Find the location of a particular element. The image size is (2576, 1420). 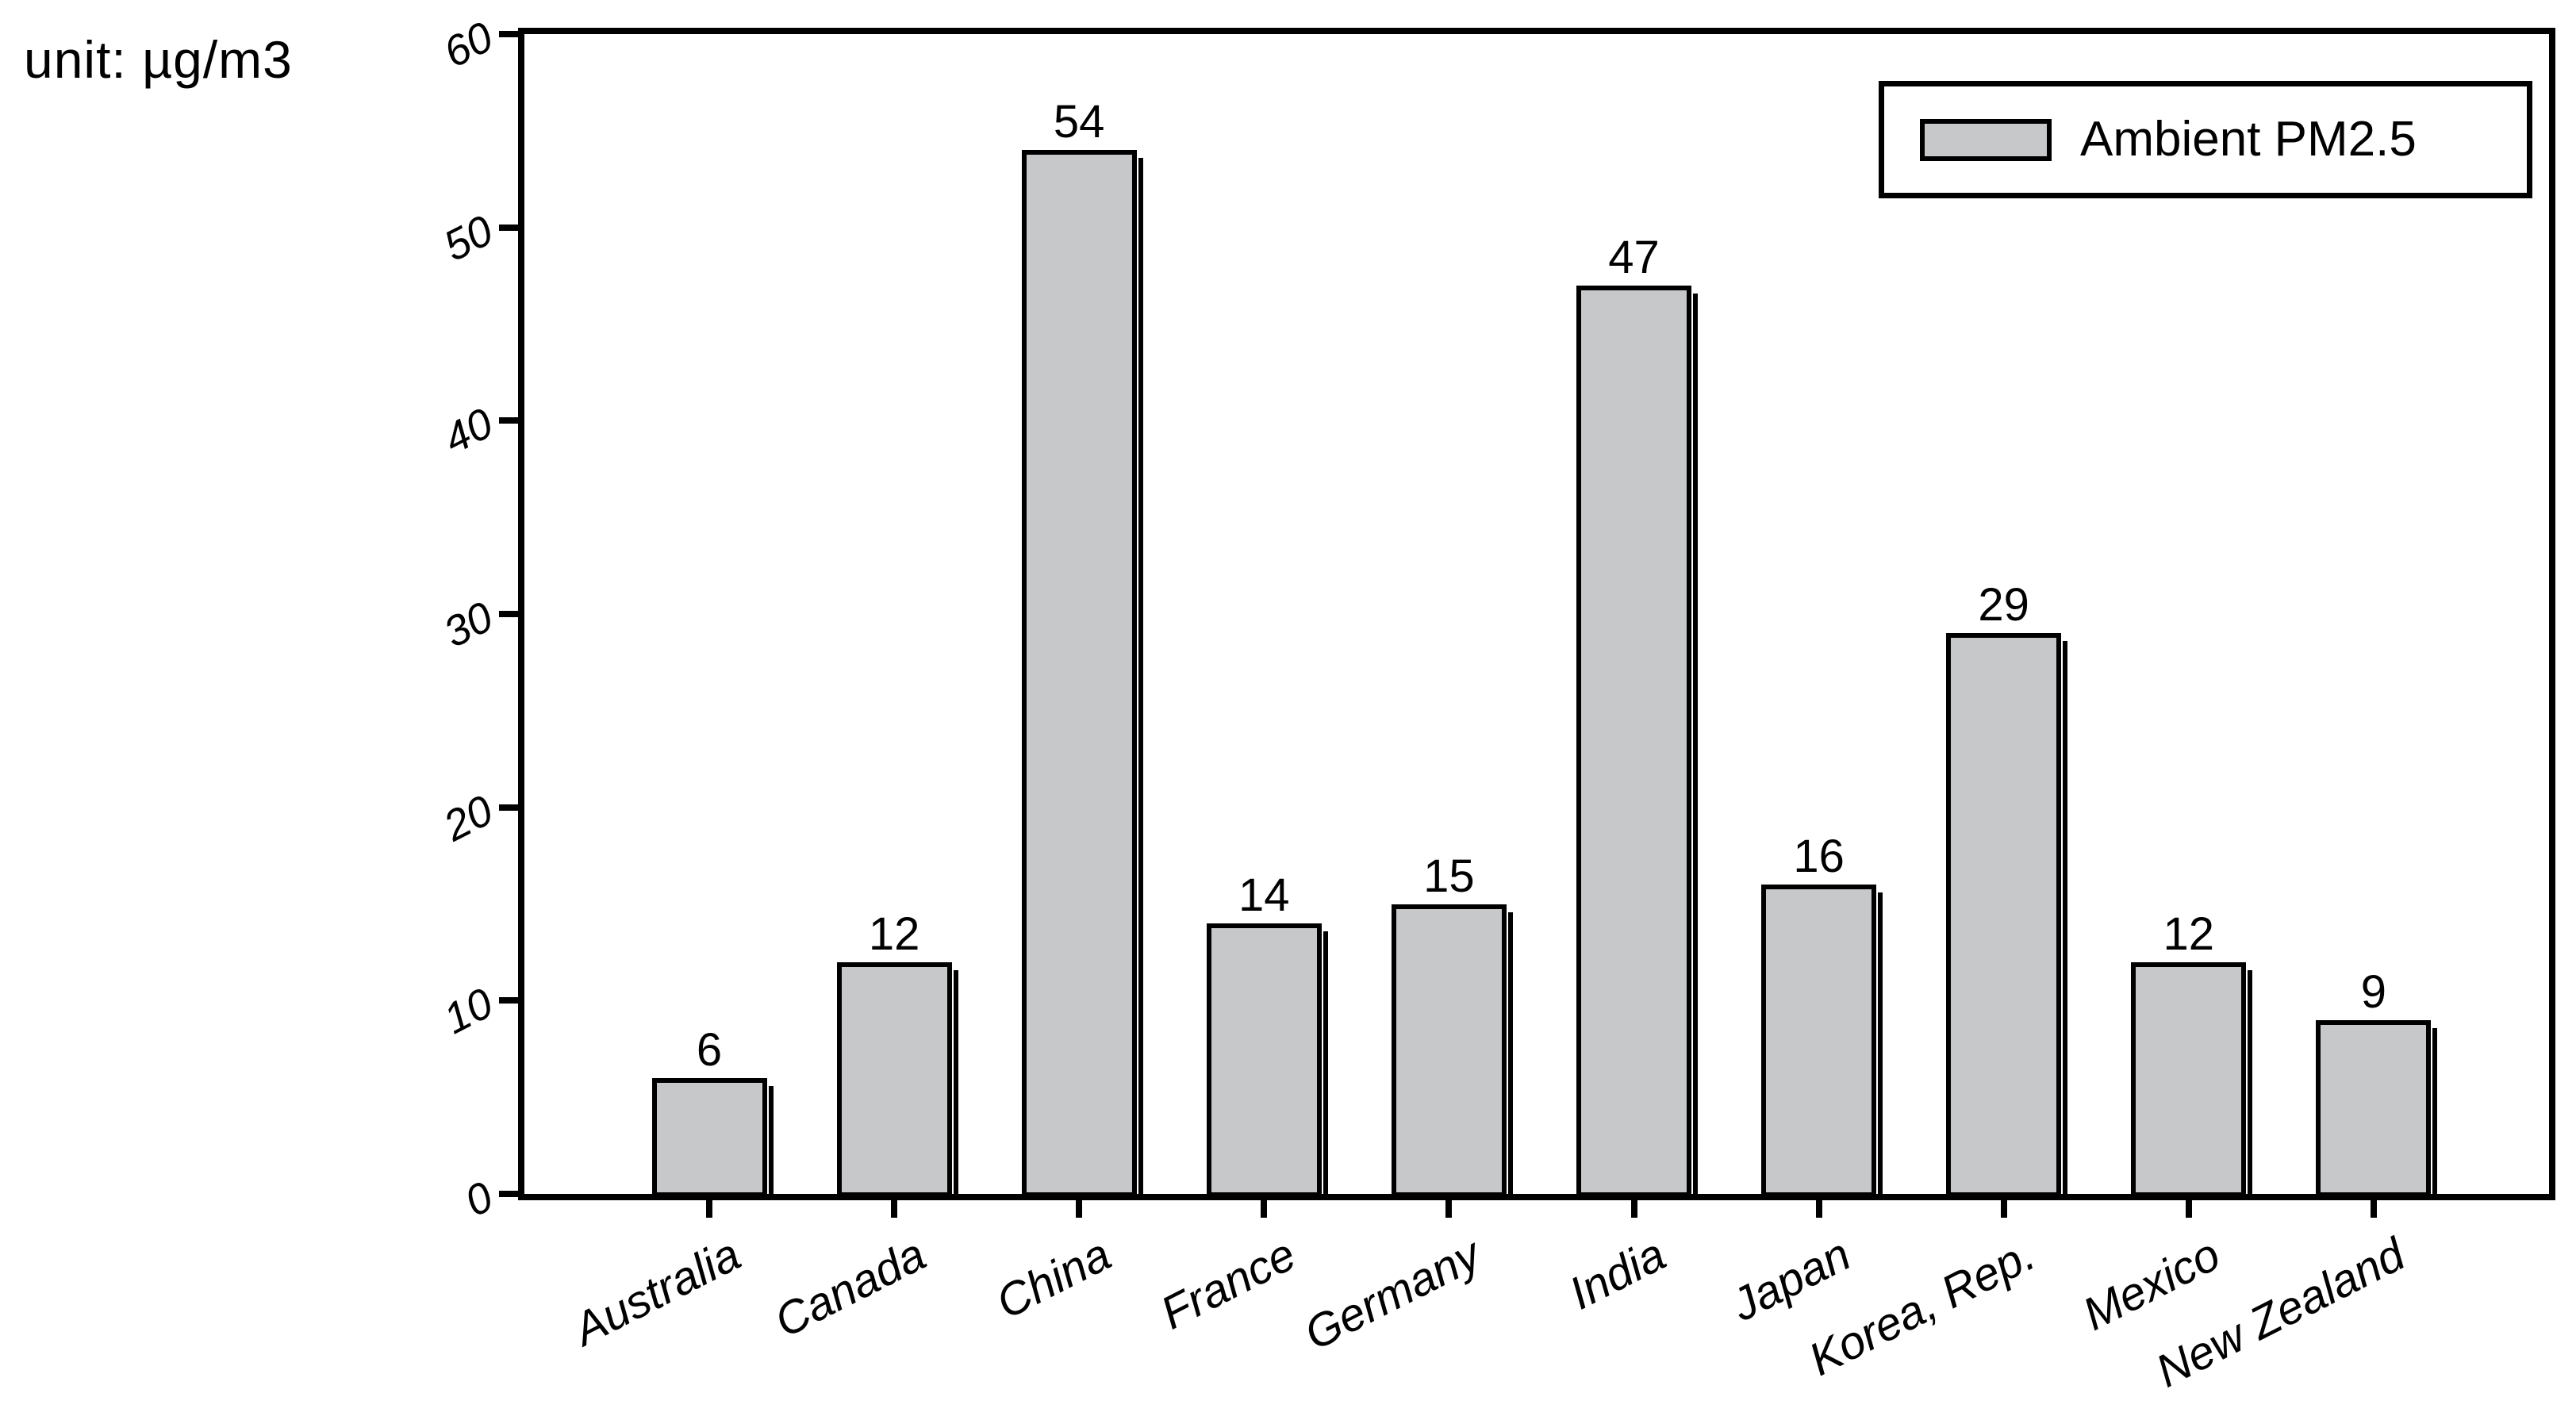

y-tick-label: 50 is located at coordinates (468, 238).